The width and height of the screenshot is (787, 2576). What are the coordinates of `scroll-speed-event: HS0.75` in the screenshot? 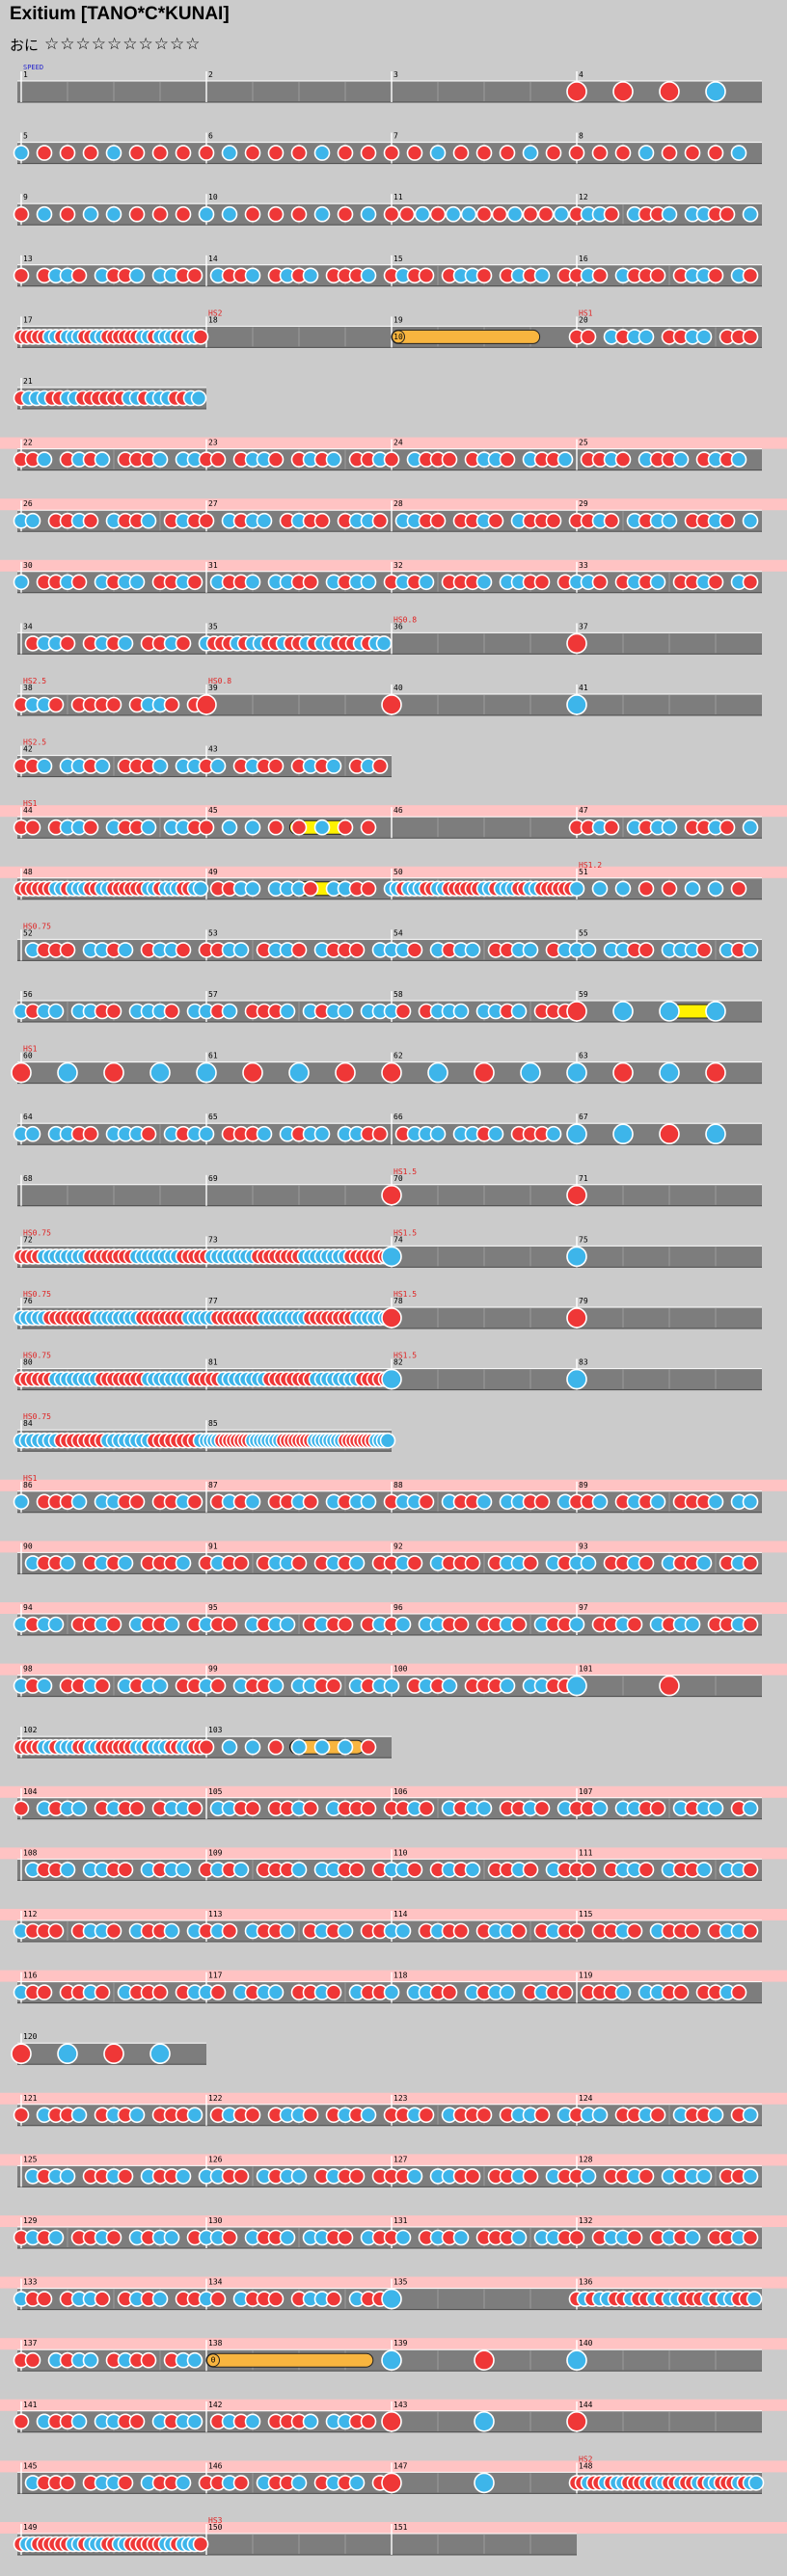 It's located at (37, 1356).